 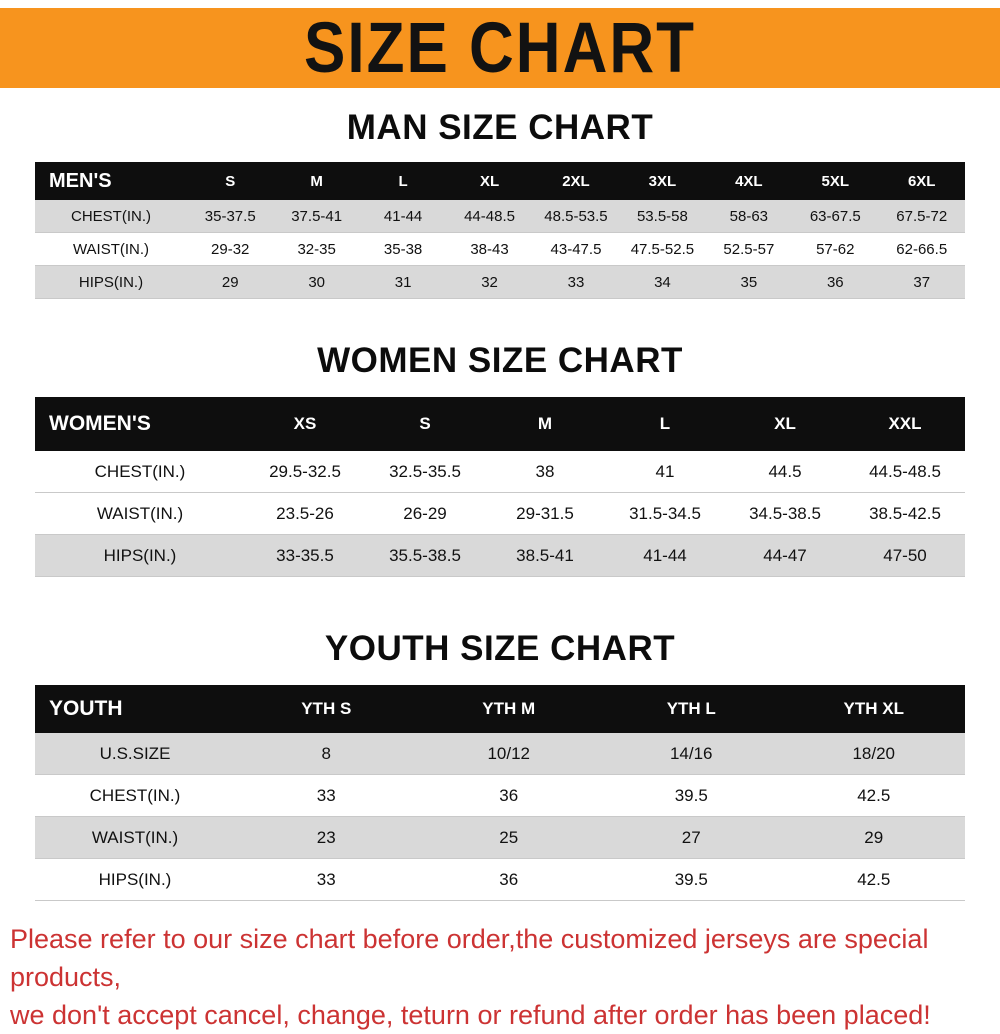 What do you see at coordinates (305, 555) in the screenshot?
I see `table-cell: 33-35.5` at bounding box center [305, 555].